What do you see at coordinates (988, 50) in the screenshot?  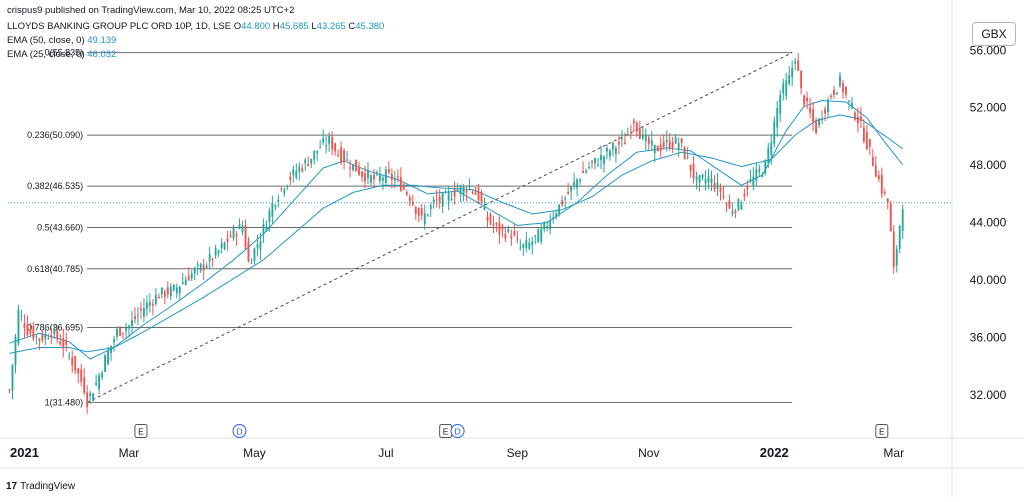 I see `y-tick-label: 56.000` at bounding box center [988, 50].